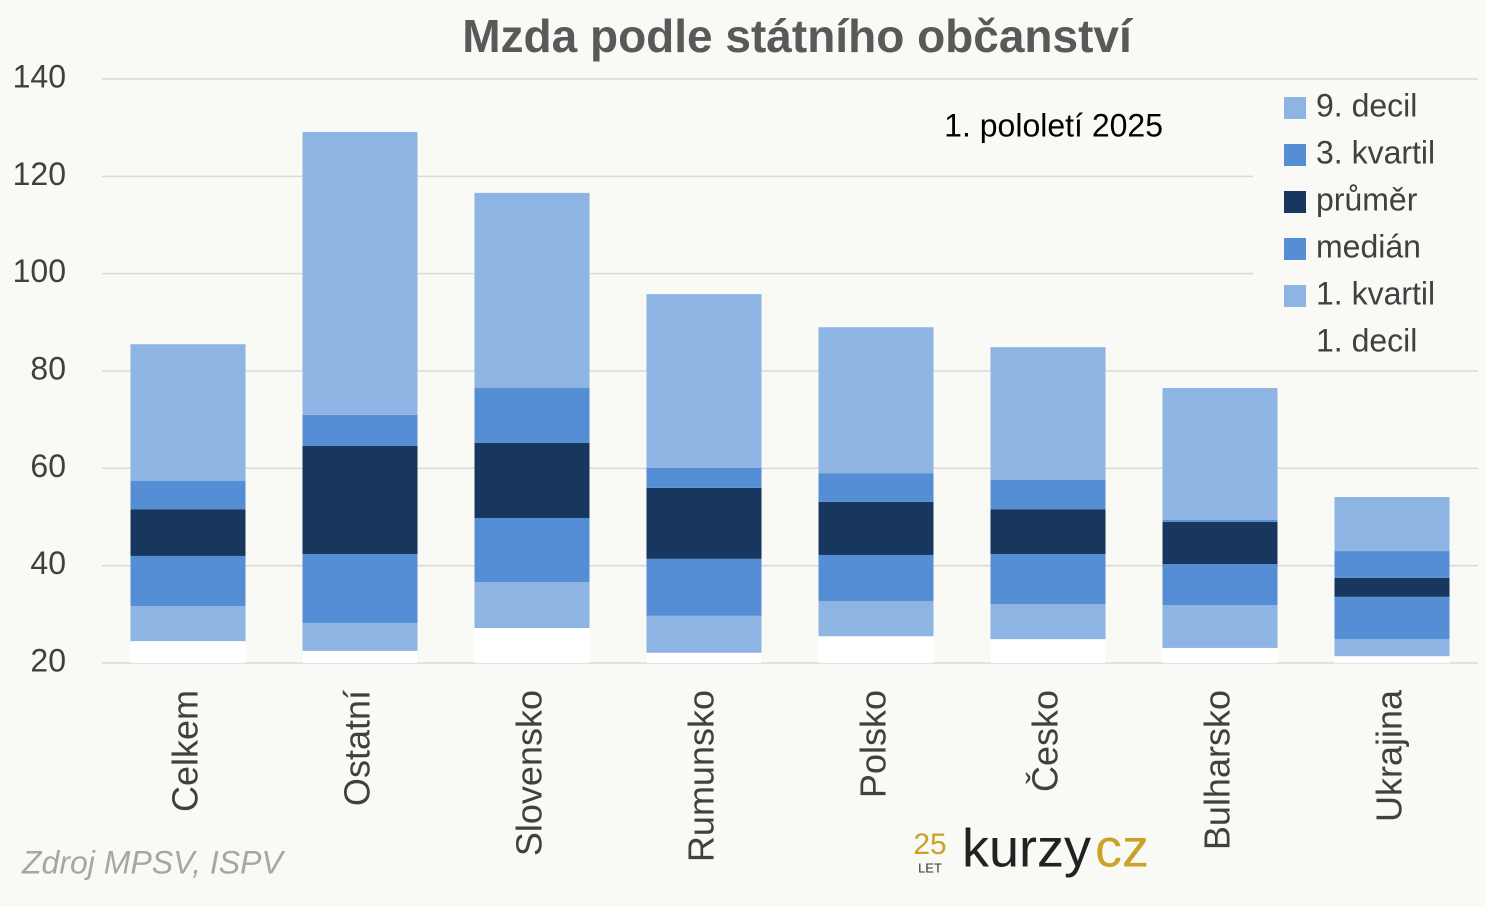 The image size is (1486, 907). Describe the element at coordinates (48, 563) in the screenshot. I see `y-tick-label: 40` at that location.